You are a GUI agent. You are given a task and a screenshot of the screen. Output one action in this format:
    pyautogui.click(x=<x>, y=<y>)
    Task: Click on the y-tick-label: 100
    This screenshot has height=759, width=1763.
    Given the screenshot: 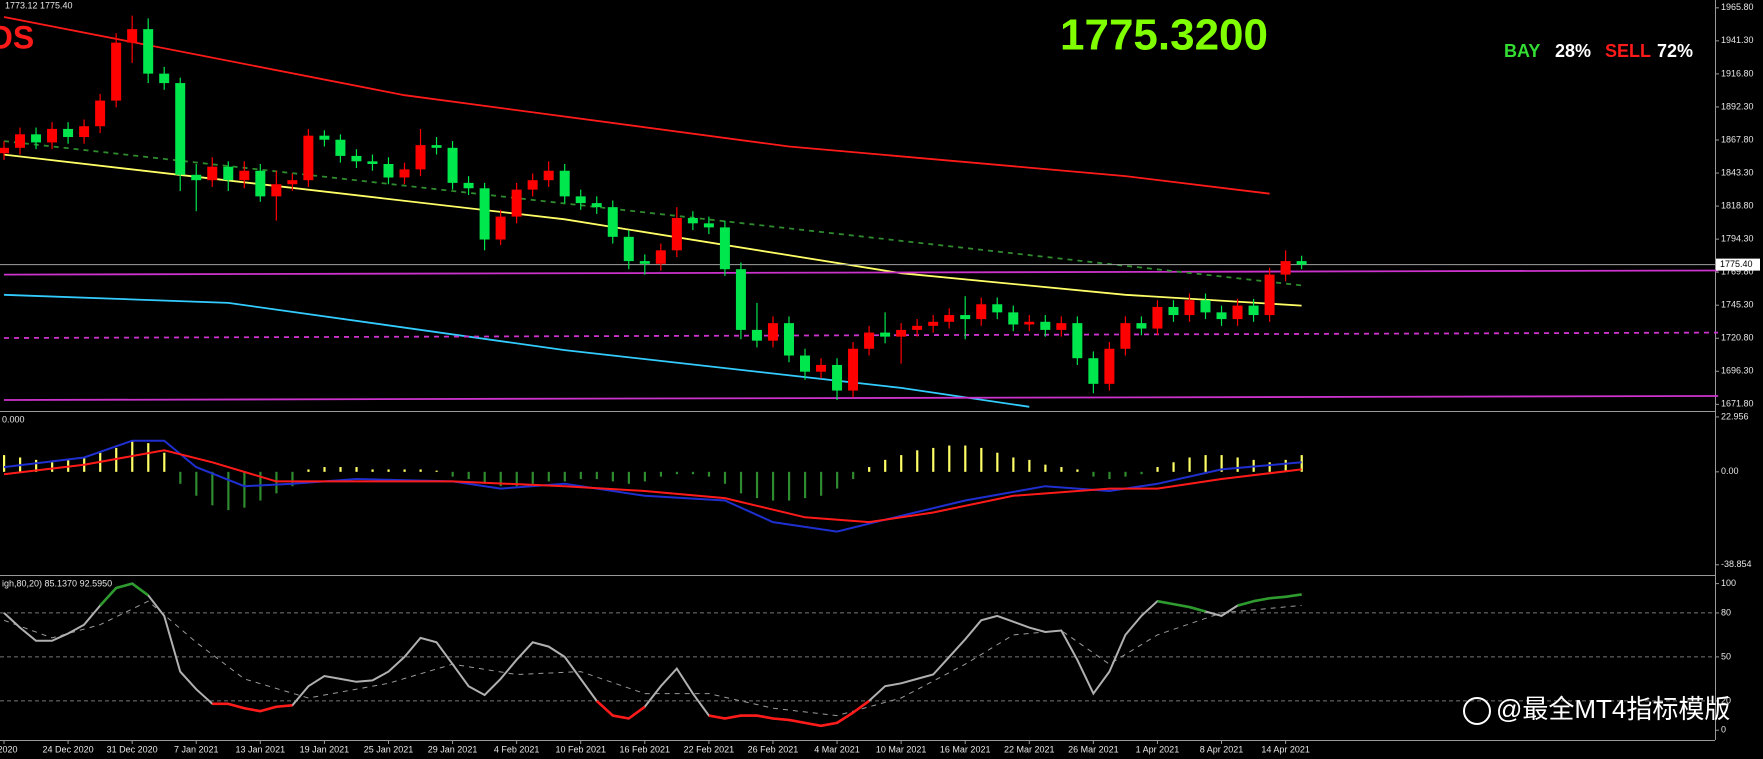 What is the action you would take?
    pyautogui.click(x=1728, y=583)
    